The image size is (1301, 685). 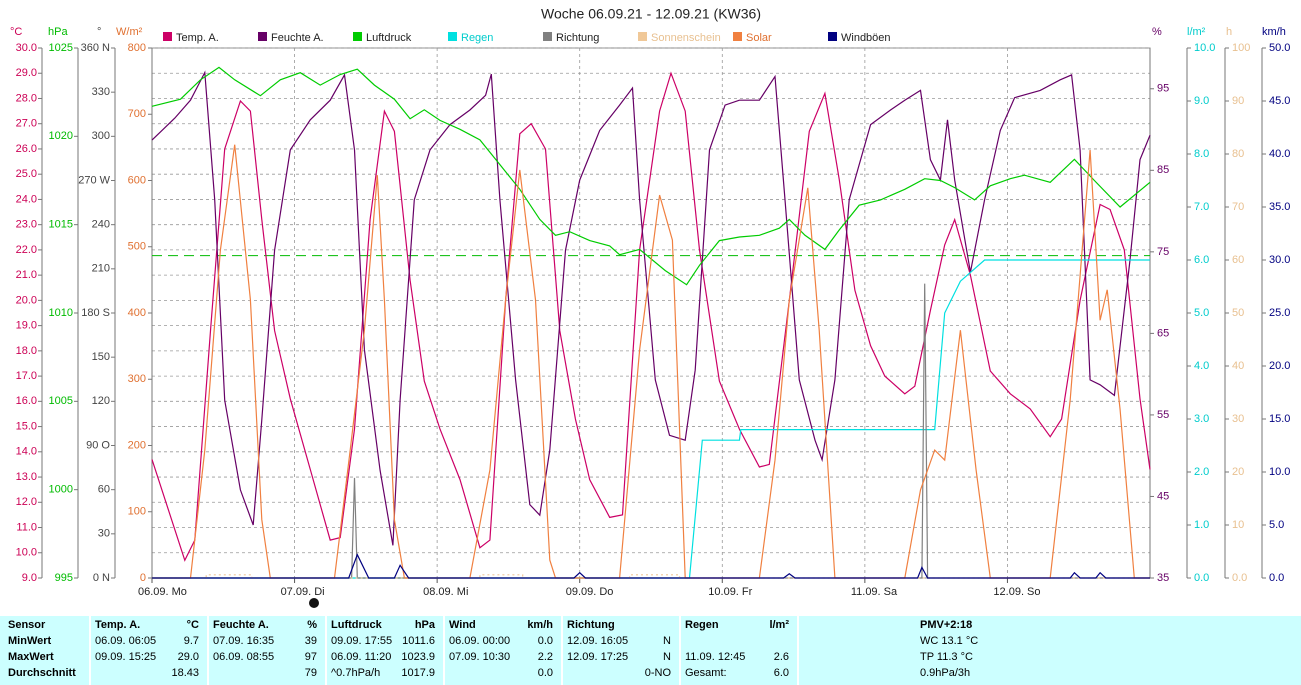 I want to click on column-header: Feuchte A., so click(x=241, y=625).